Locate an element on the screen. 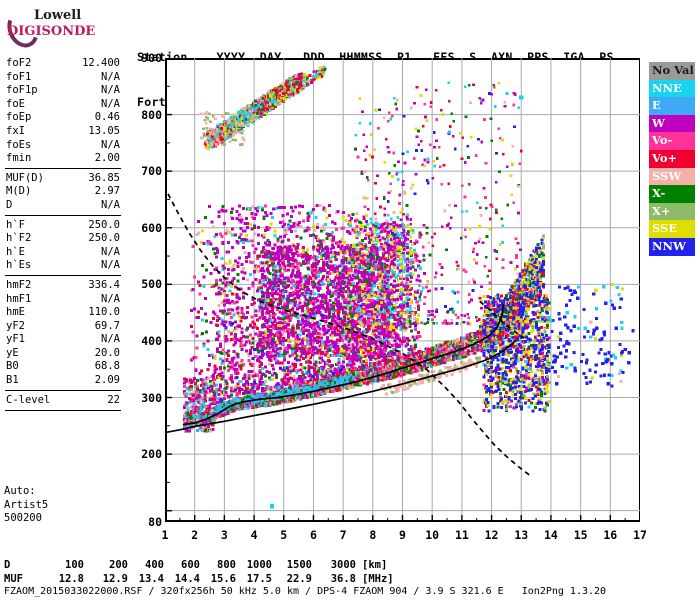 The width and height of the screenshot is (700, 600). distance-unit: [km] is located at coordinates (375, 565).